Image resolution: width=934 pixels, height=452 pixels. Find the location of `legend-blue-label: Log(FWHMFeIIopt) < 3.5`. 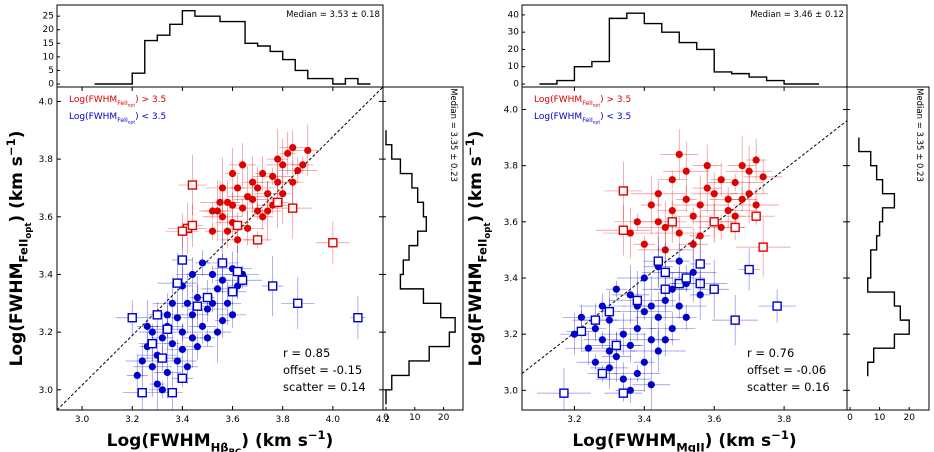

legend-blue-label: Log(FWHMFeIIopt) < 3.5 is located at coordinates (582, 119).